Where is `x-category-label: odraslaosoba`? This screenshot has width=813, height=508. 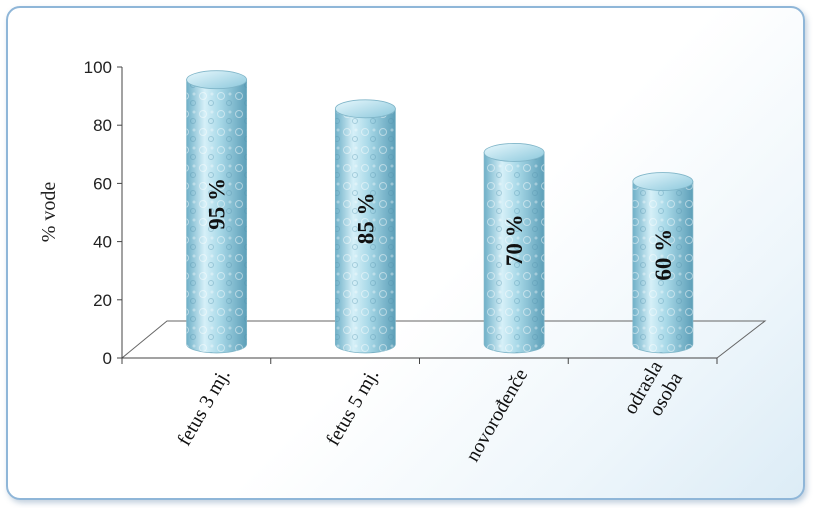
x-category-label: odraslaosoba is located at coordinates (653, 393).